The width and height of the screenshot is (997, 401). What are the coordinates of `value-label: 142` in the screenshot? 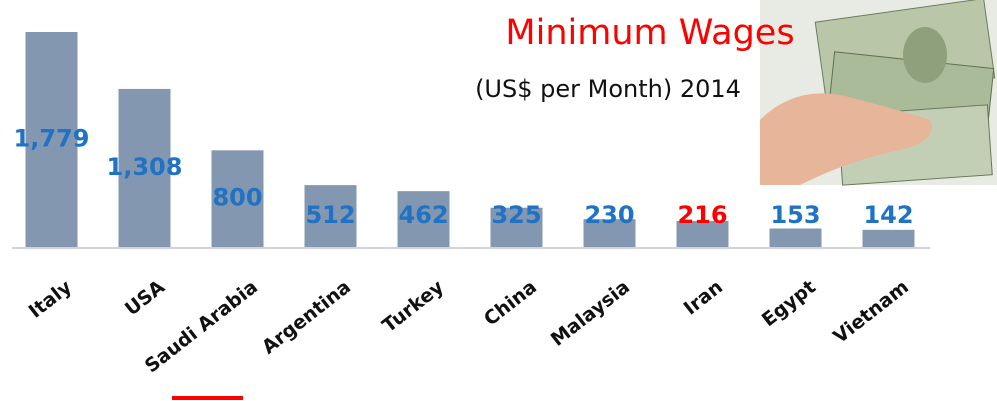 It's located at (888, 215).